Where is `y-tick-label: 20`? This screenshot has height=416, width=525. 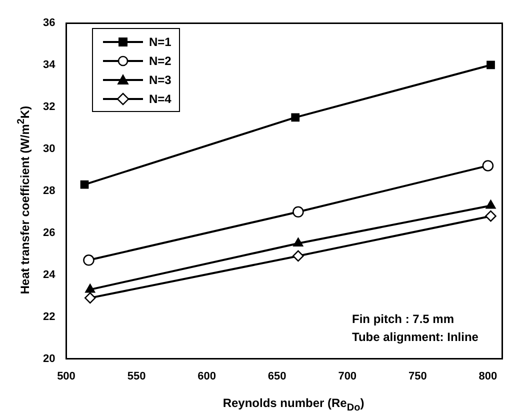
y-tick-label: 20 is located at coordinates (49, 358).